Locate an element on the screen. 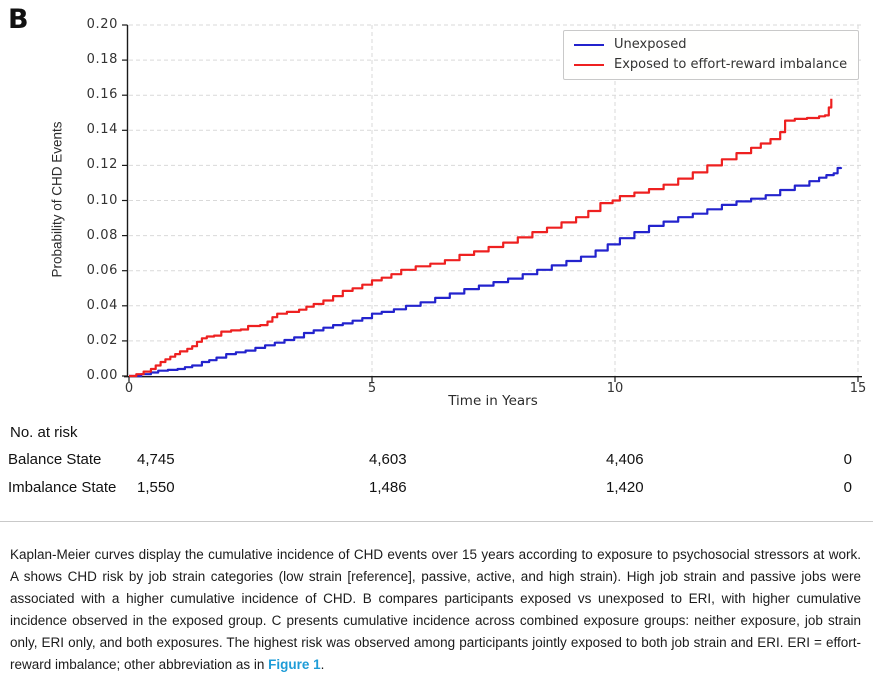 The image size is (873, 676). figure-1-link: Figure 1 is located at coordinates (294, 664).